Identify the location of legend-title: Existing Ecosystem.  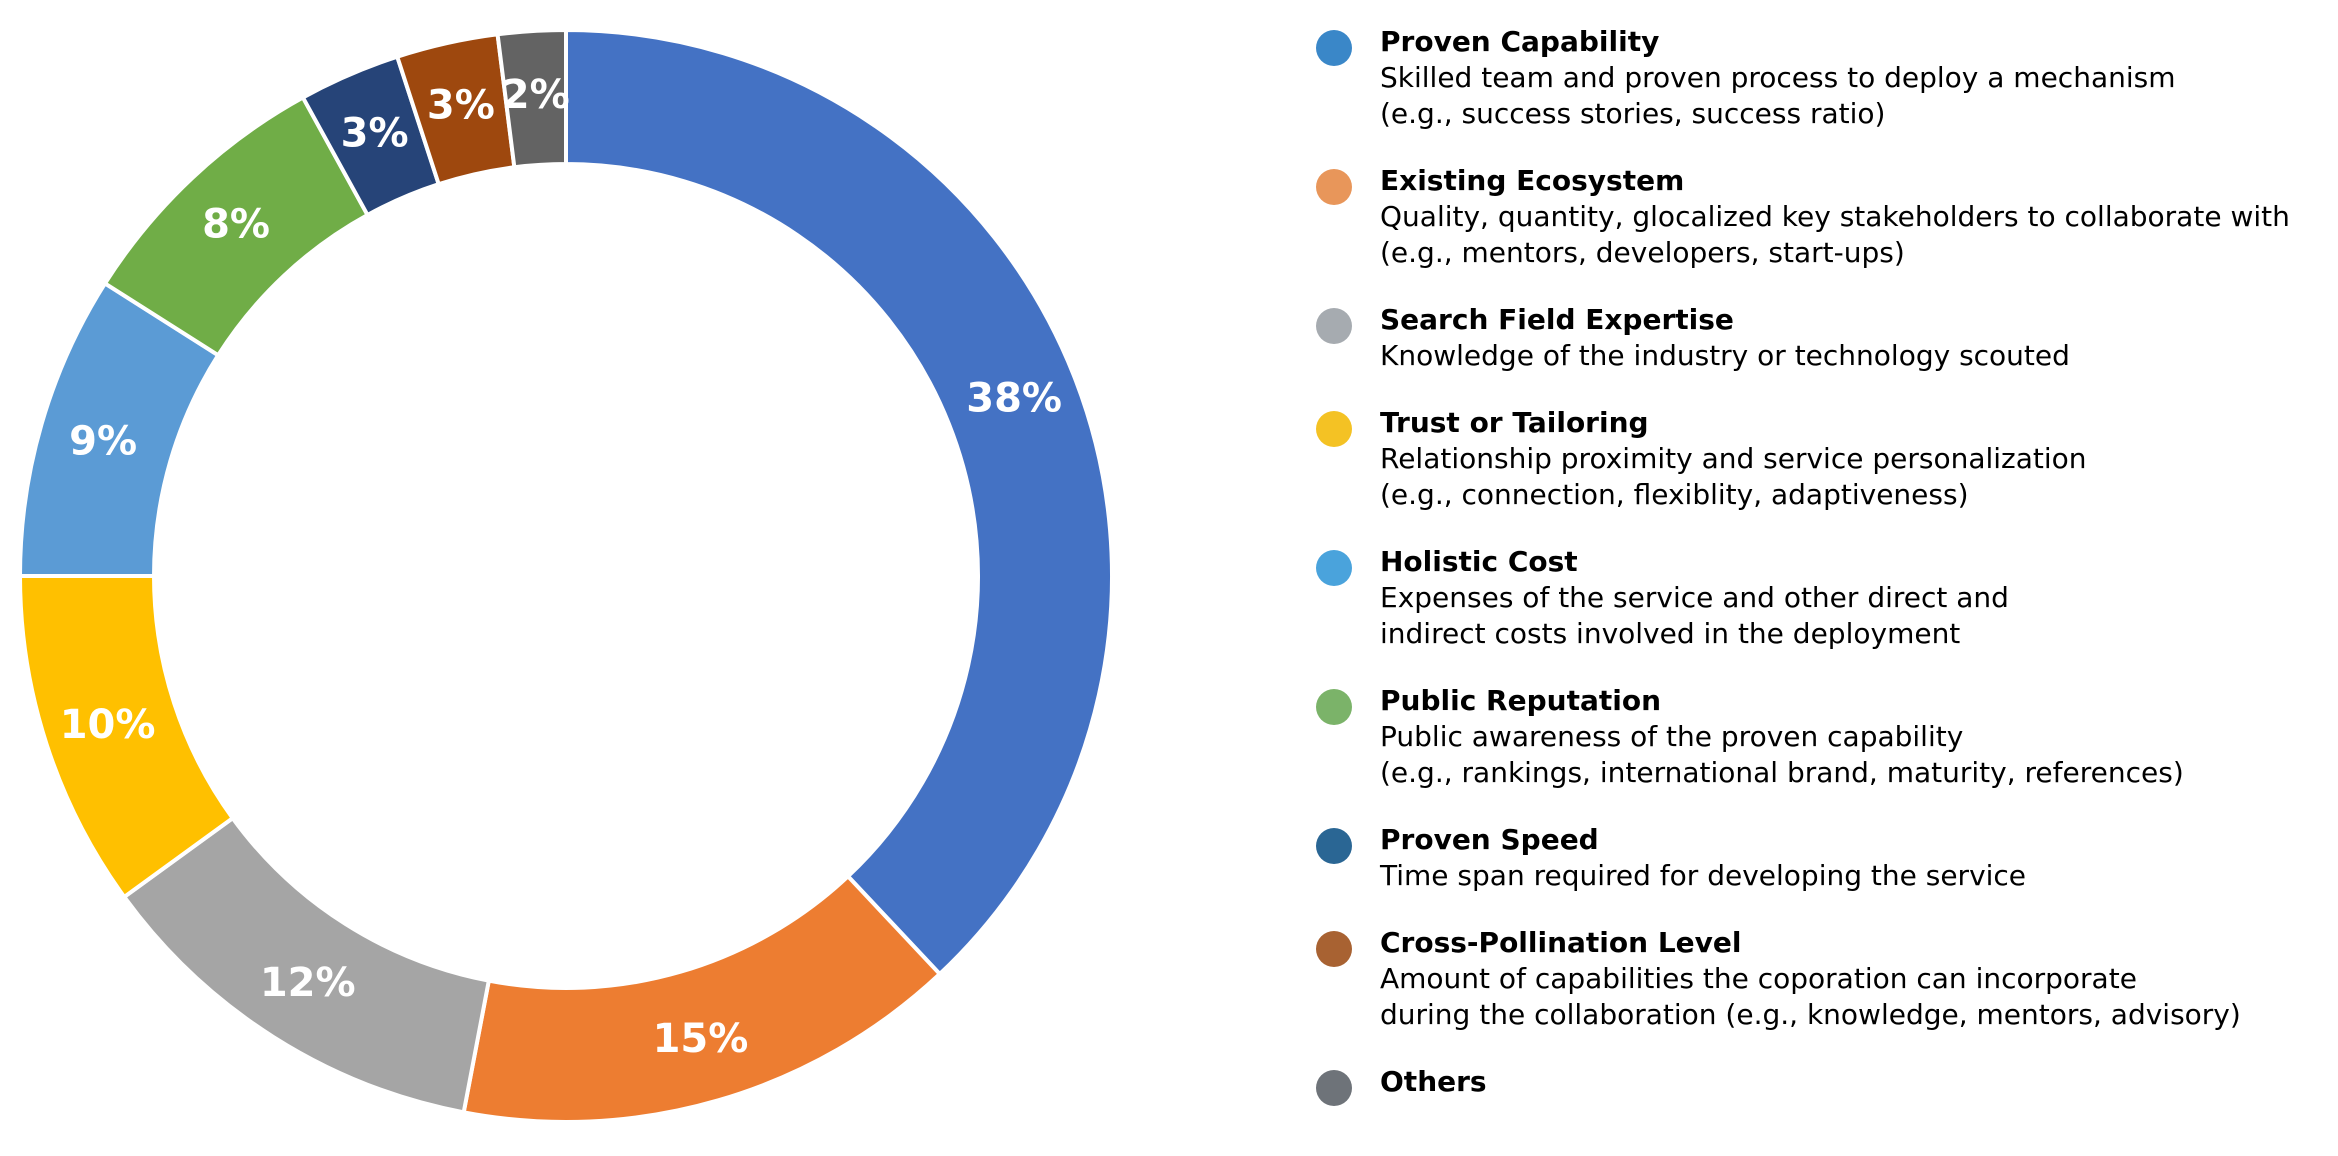
(1532, 180).